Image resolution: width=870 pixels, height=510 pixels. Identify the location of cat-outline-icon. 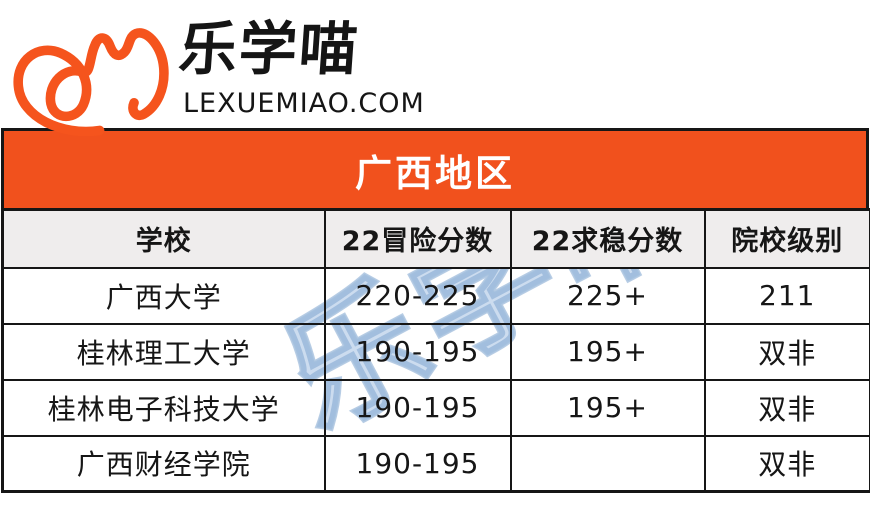
(91, 82).